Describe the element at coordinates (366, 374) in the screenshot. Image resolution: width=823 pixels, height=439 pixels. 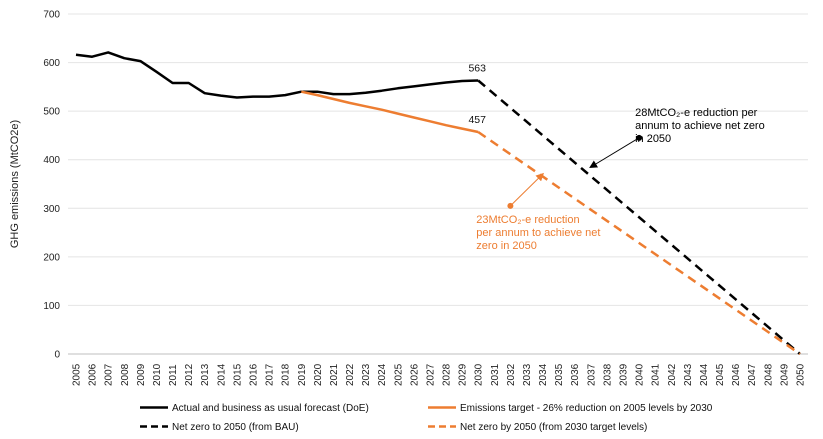
I see `x-tick-label: 2023` at that location.